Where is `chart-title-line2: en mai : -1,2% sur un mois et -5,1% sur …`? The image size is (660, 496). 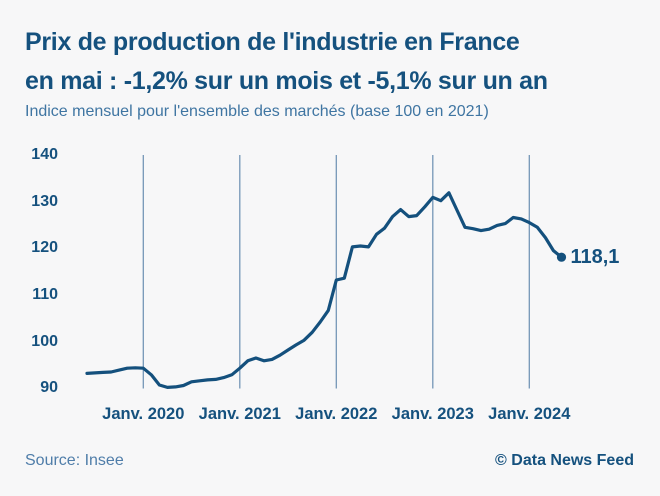 chart-title-line2: en mai : -1,2% sur un mois et -5,1% sur … is located at coordinates (286, 81).